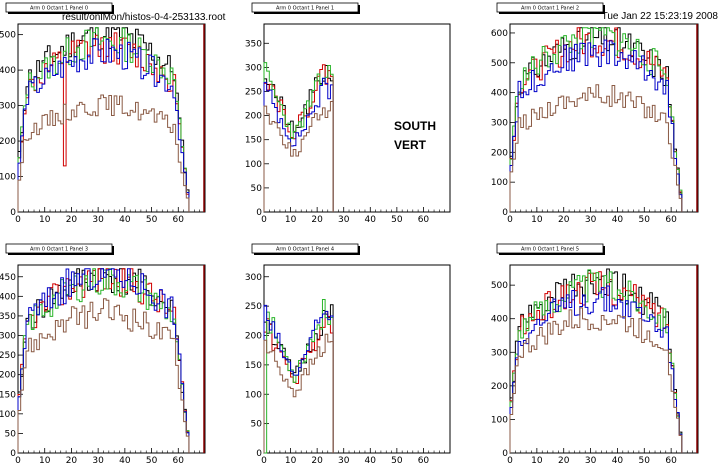 The width and height of the screenshot is (721, 464). I want to click on file-path-header: result/onlMon/histos-0-4-253133.root, so click(144, 17).